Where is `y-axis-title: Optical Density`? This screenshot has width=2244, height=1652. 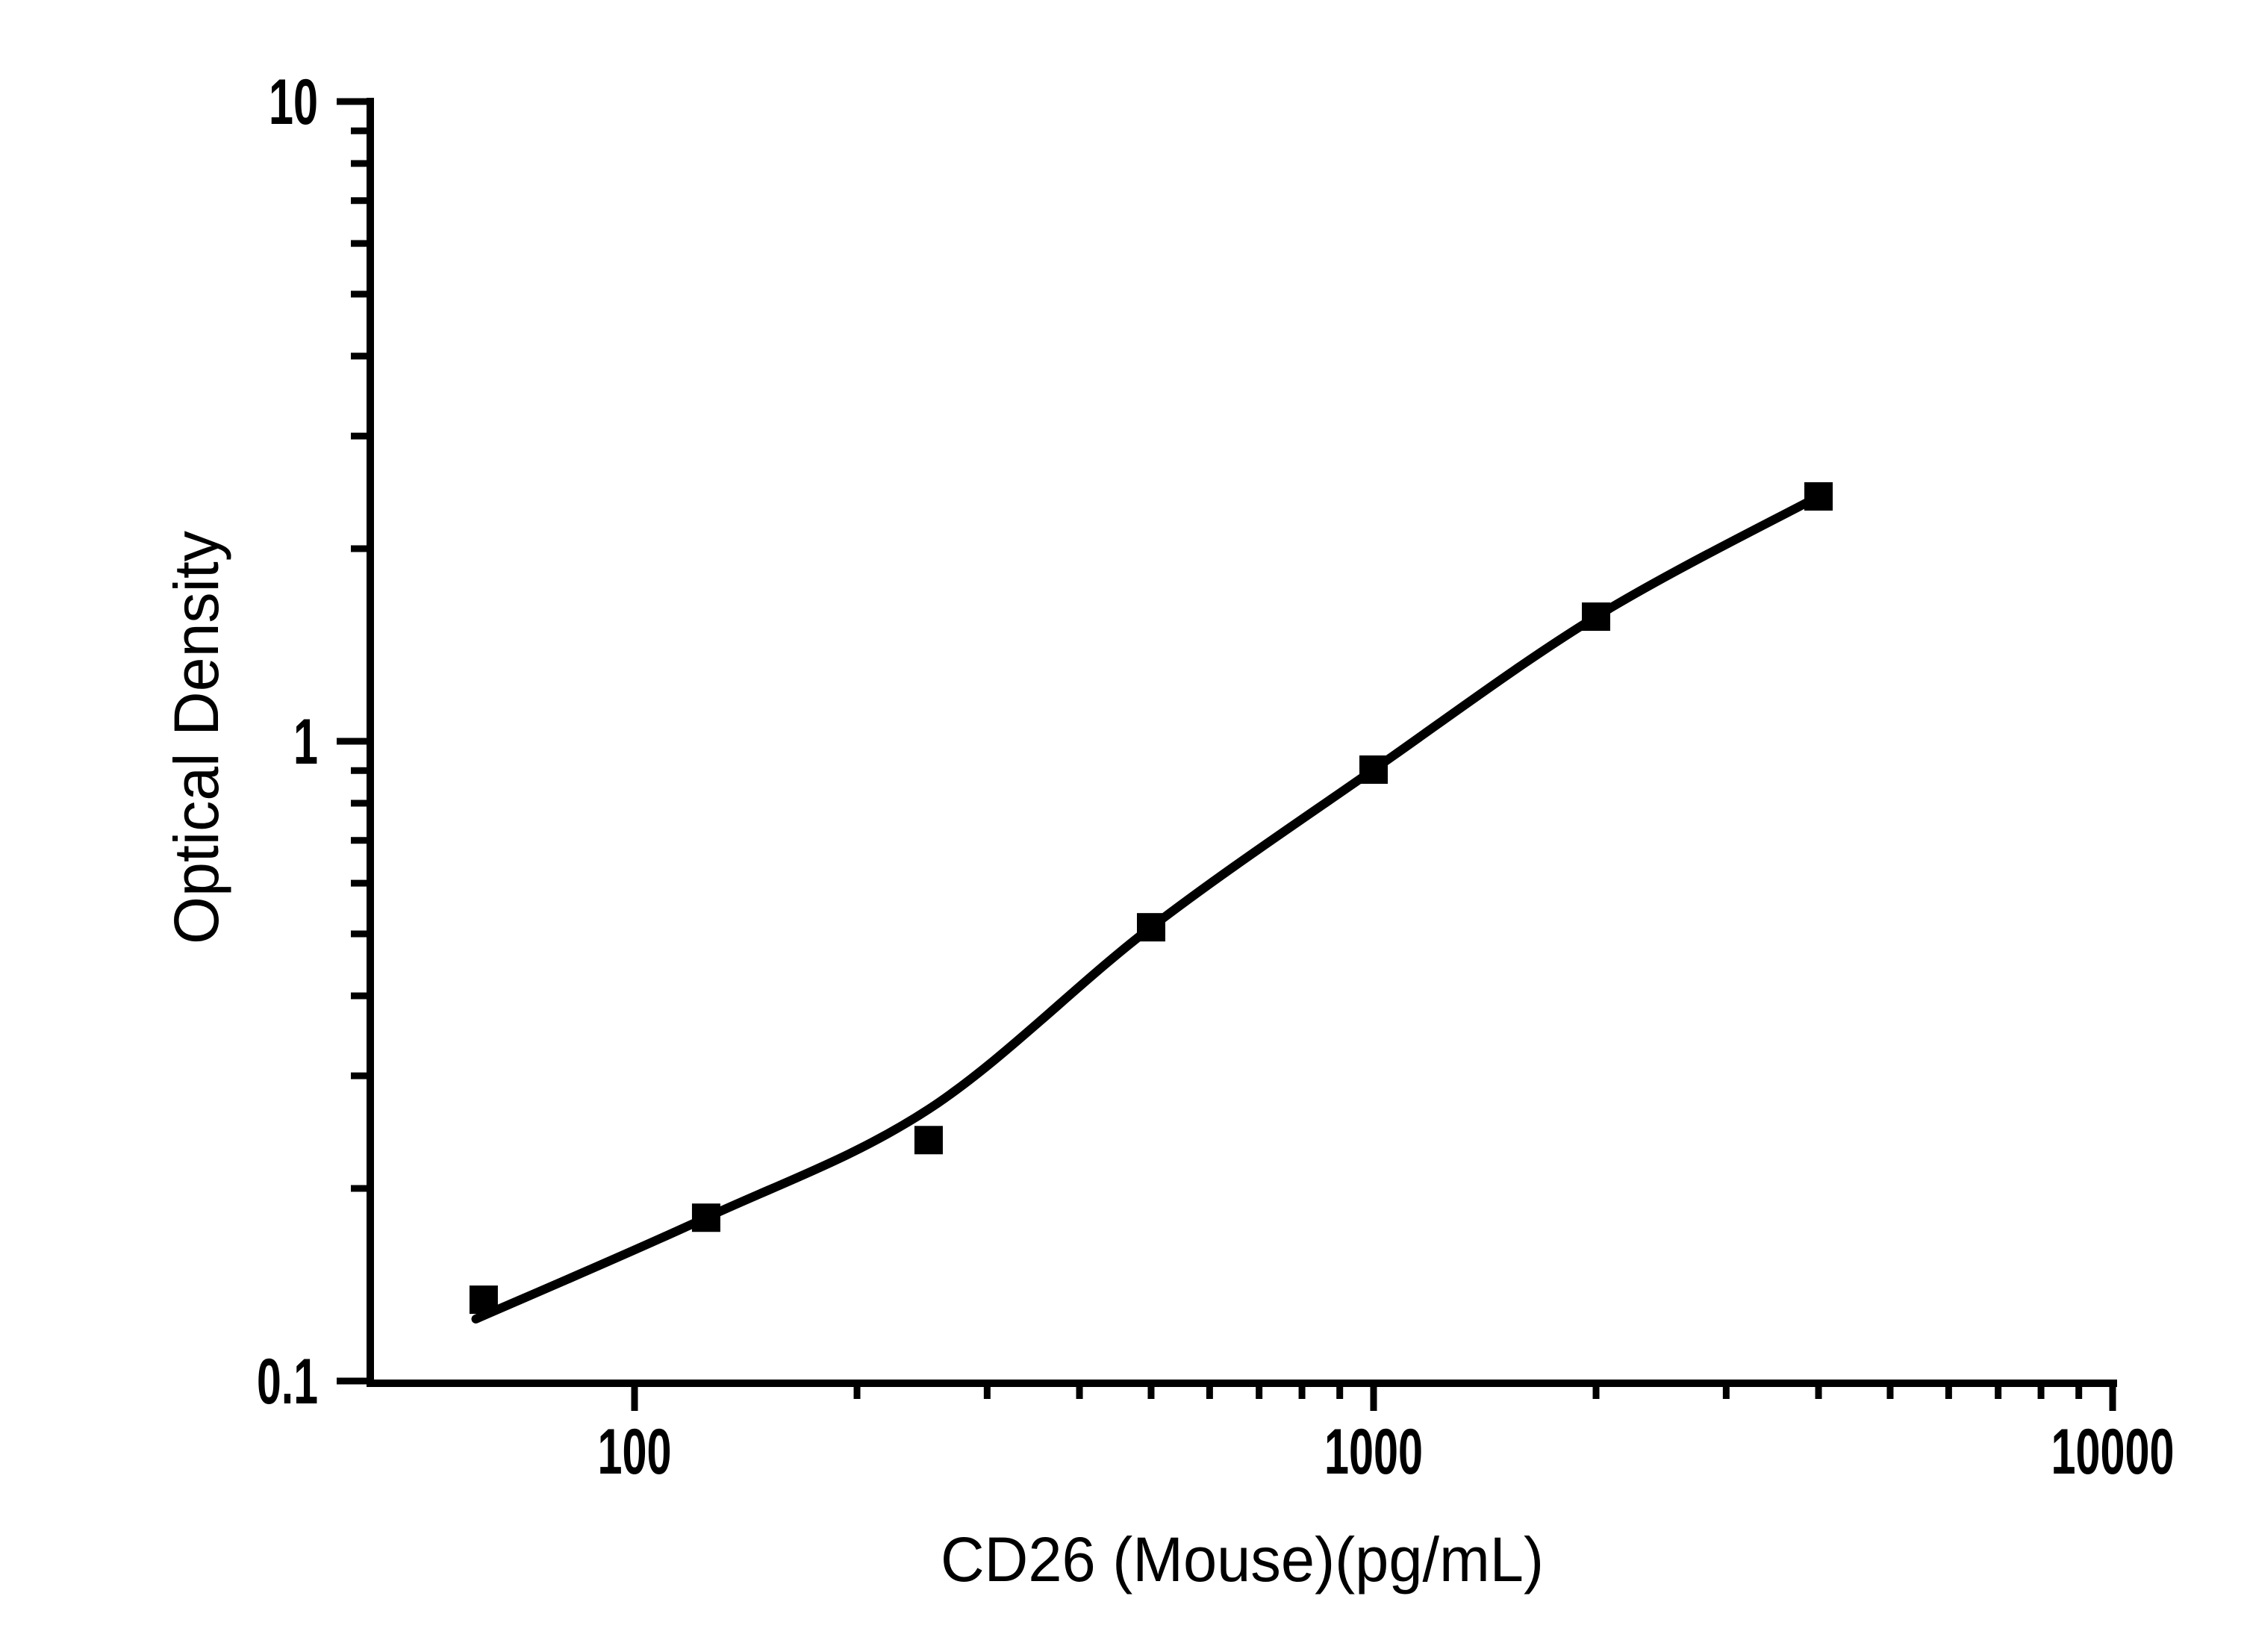
y-axis-title: Optical Density is located at coordinates (196, 737).